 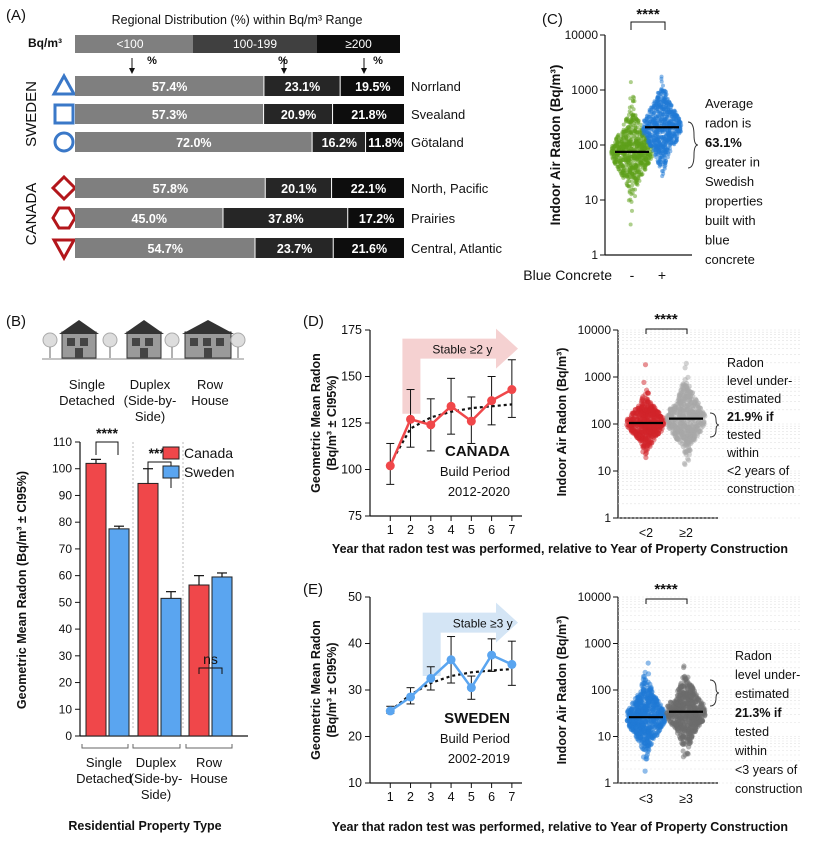 I want to click on house-type-label: Single, so click(x=87, y=384).